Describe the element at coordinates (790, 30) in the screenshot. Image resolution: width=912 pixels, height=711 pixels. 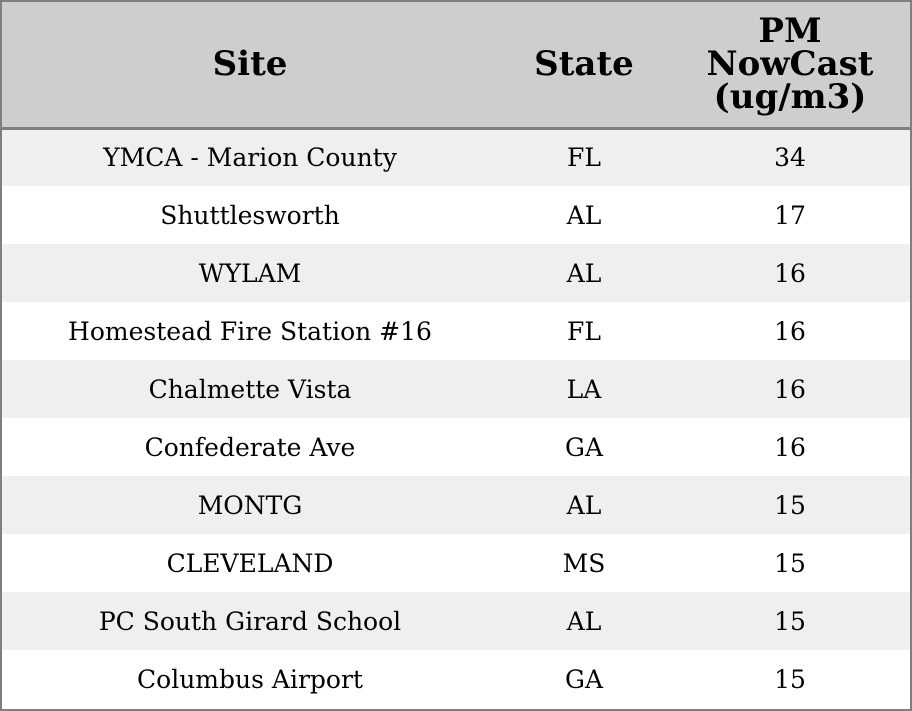
I see `header-pm-line-1: PM` at that location.